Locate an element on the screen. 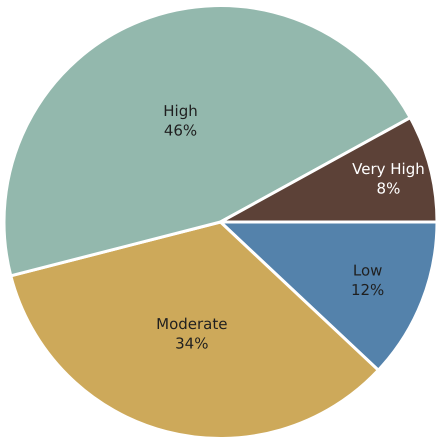 The width and height of the screenshot is (441, 444). slice-label: Moderate is located at coordinates (192, 324).